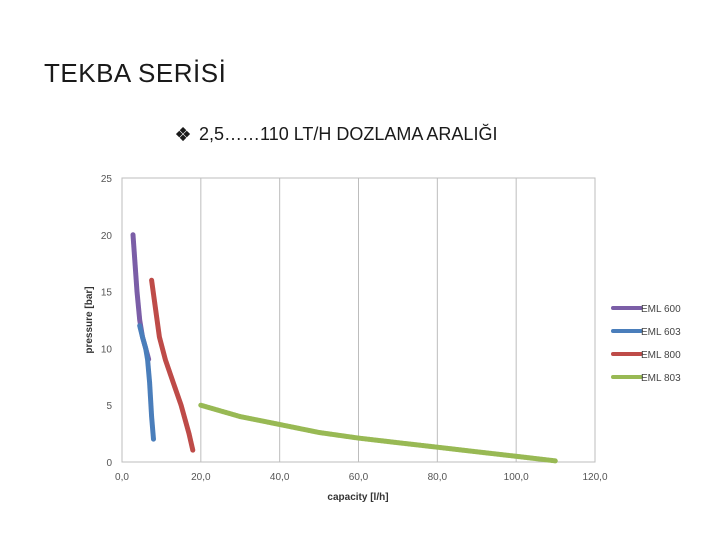 This screenshot has width=720, height=540. What do you see at coordinates (135, 73) in the screenshot?
I see `slide-title: TEKBA SERİSİ` at bounding box center [135, 73].